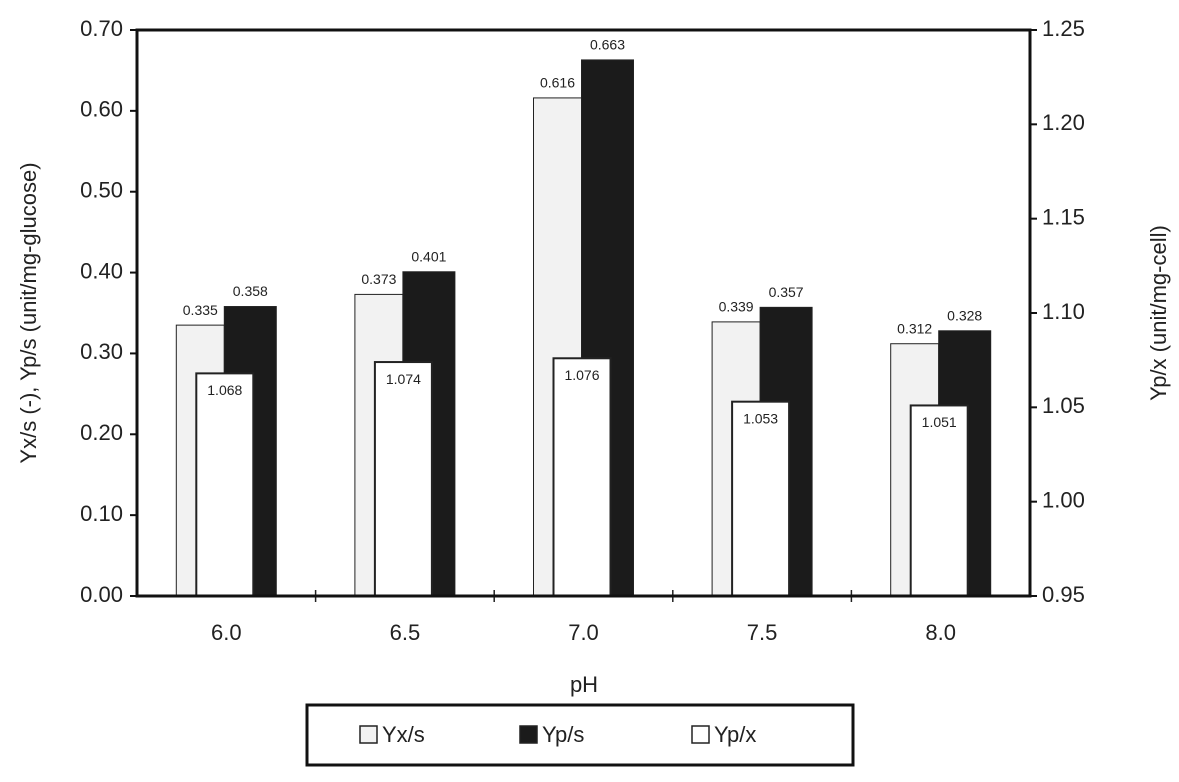  Describe the element at coordinates (607, 45) in the screenshot. I see `value-label: 0.663` at that location.